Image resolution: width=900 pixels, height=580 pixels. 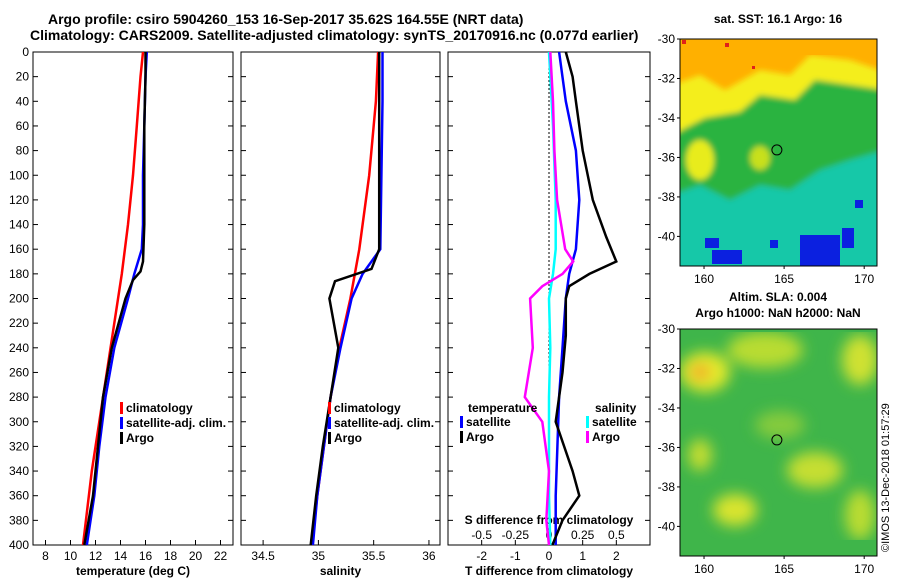 What do you see at coordinates (667, 78) in the screenshot?
I see `sst-map-ytick-label: -32` at bounding box center [667, 78].